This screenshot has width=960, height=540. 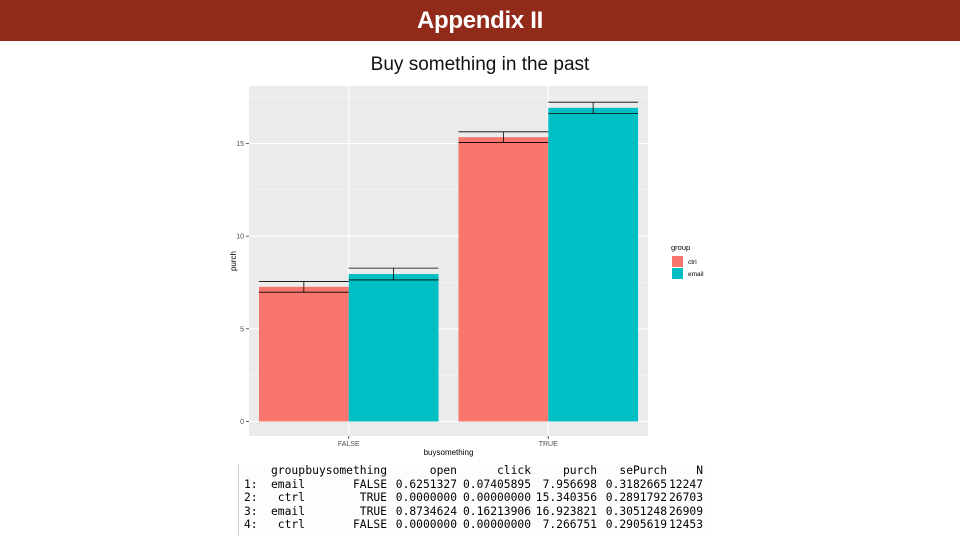 I want to click on bar-email-TRUE, so click(x=593, y=264).